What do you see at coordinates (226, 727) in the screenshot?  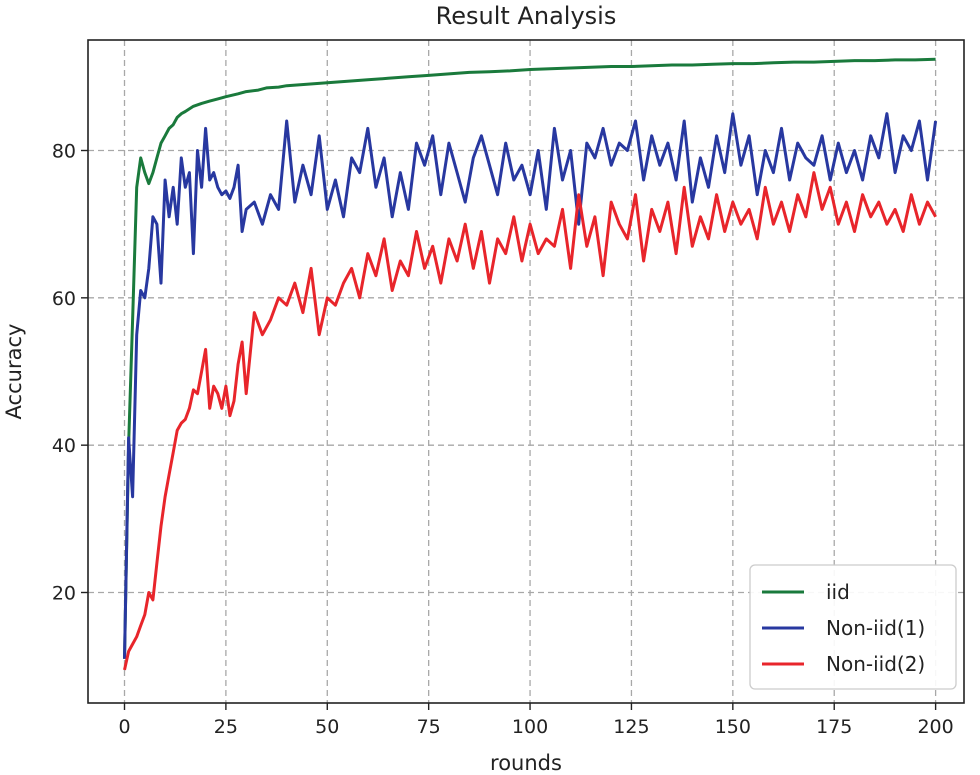 I see `x-tick-label: 25` at bounding box center [226, 727].